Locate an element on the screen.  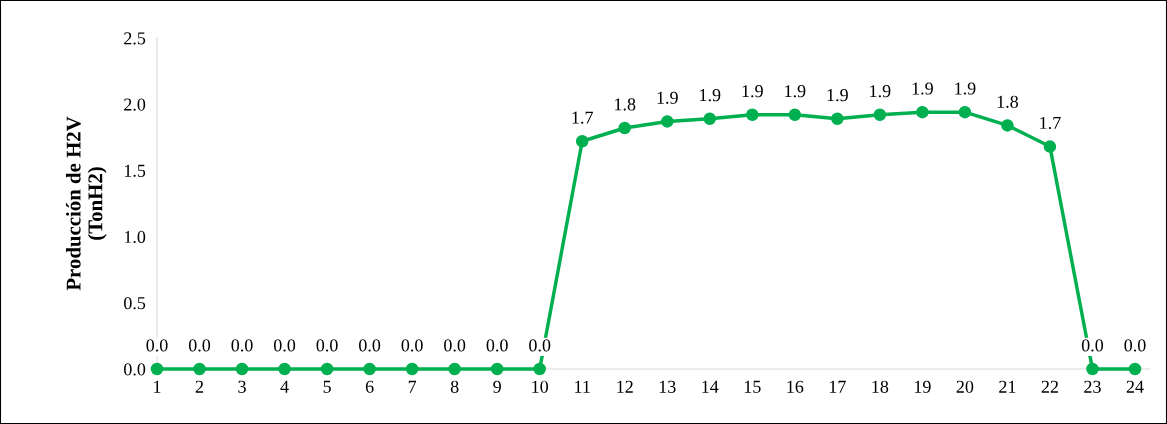
x-tick-label: 1 is located at coordinates (157, 386).